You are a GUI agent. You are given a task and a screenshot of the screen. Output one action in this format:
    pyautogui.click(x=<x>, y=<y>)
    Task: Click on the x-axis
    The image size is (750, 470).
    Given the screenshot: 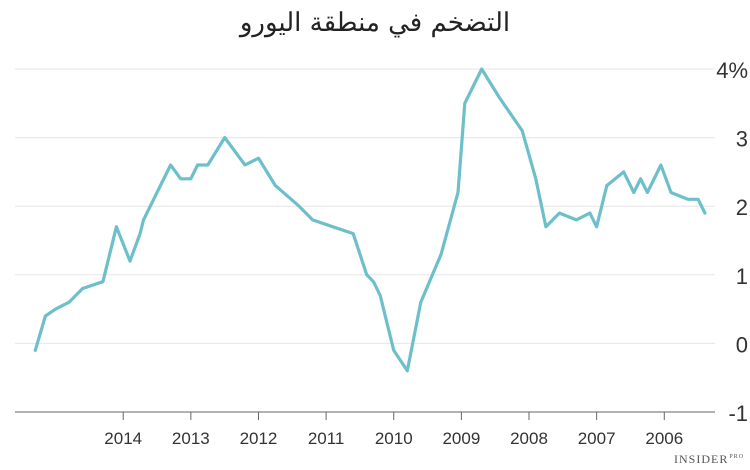 What is the action you would take?
    pyautogui.click(x=365, y=415)
    